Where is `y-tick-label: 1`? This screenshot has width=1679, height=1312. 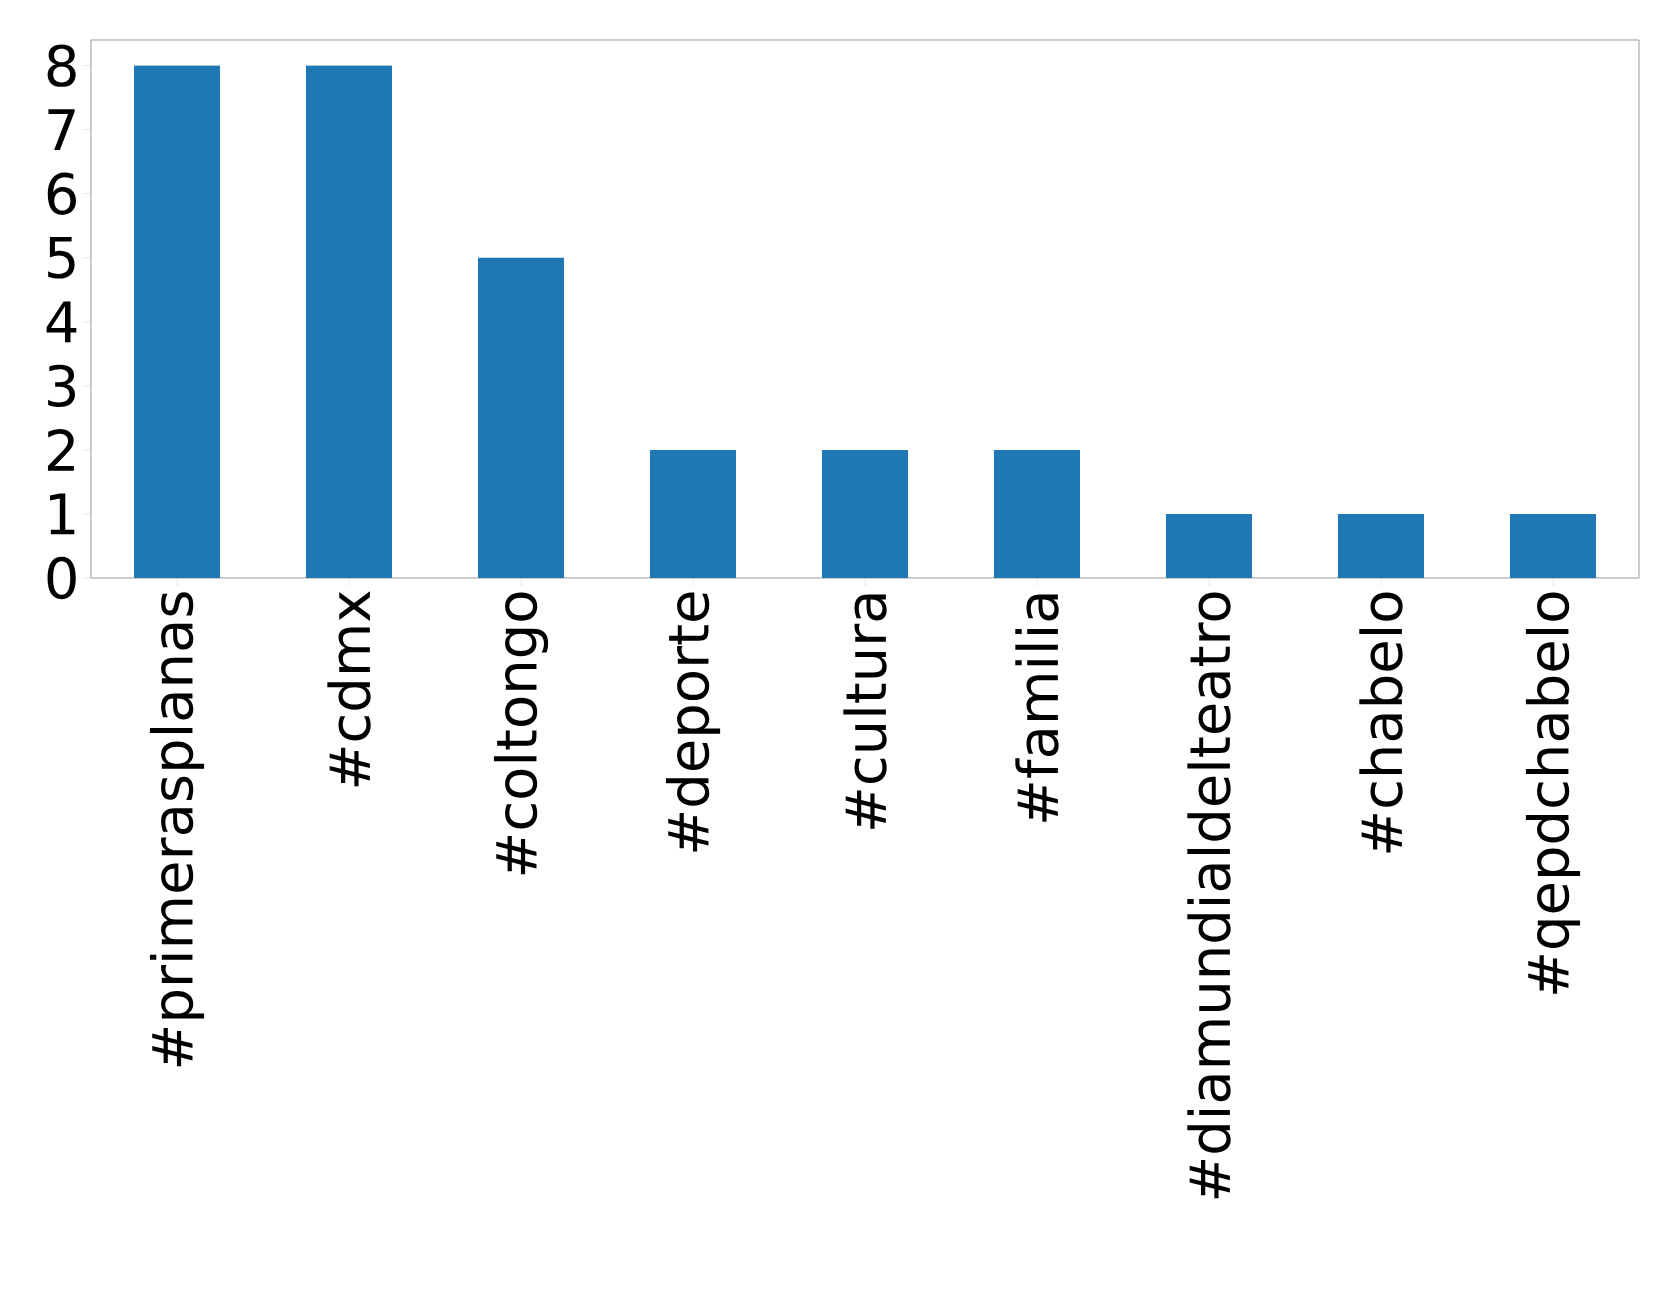
y-tick-label: 1 is located at coordinates (62, 514).